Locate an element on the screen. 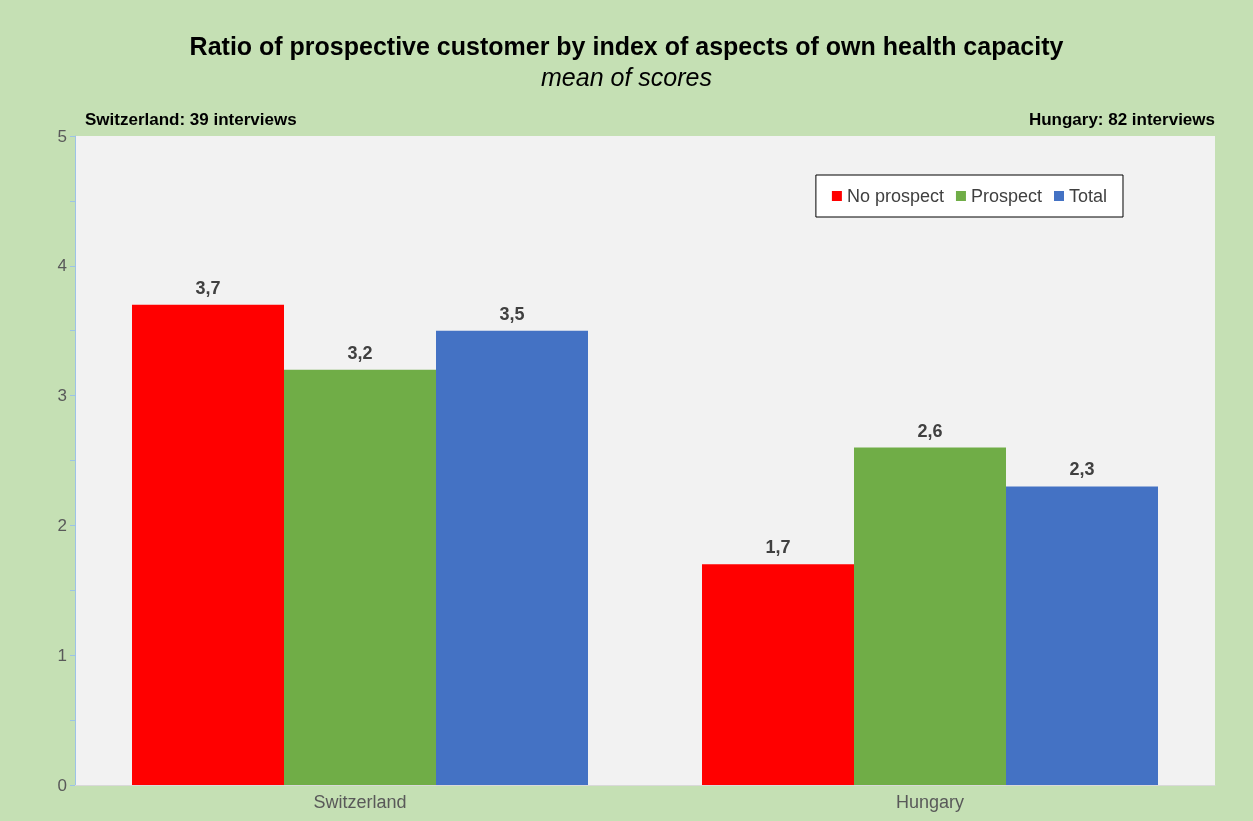 The height and width of the screenshot is (821, 1253). x-tick-label: Switzerland is located at coordinates (360, 802).